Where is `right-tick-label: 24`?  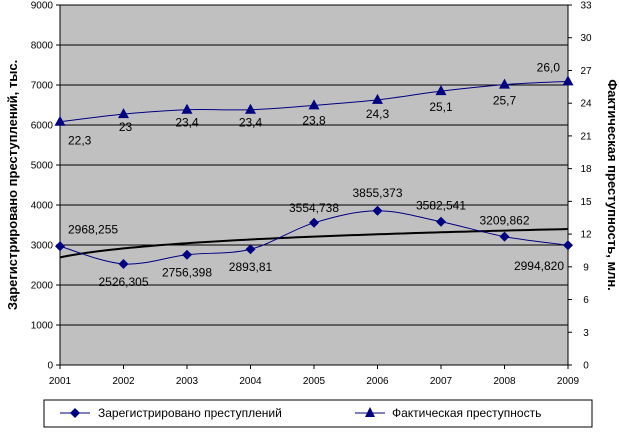
right-tick-label: 24 is located at coordinates (586, 104).